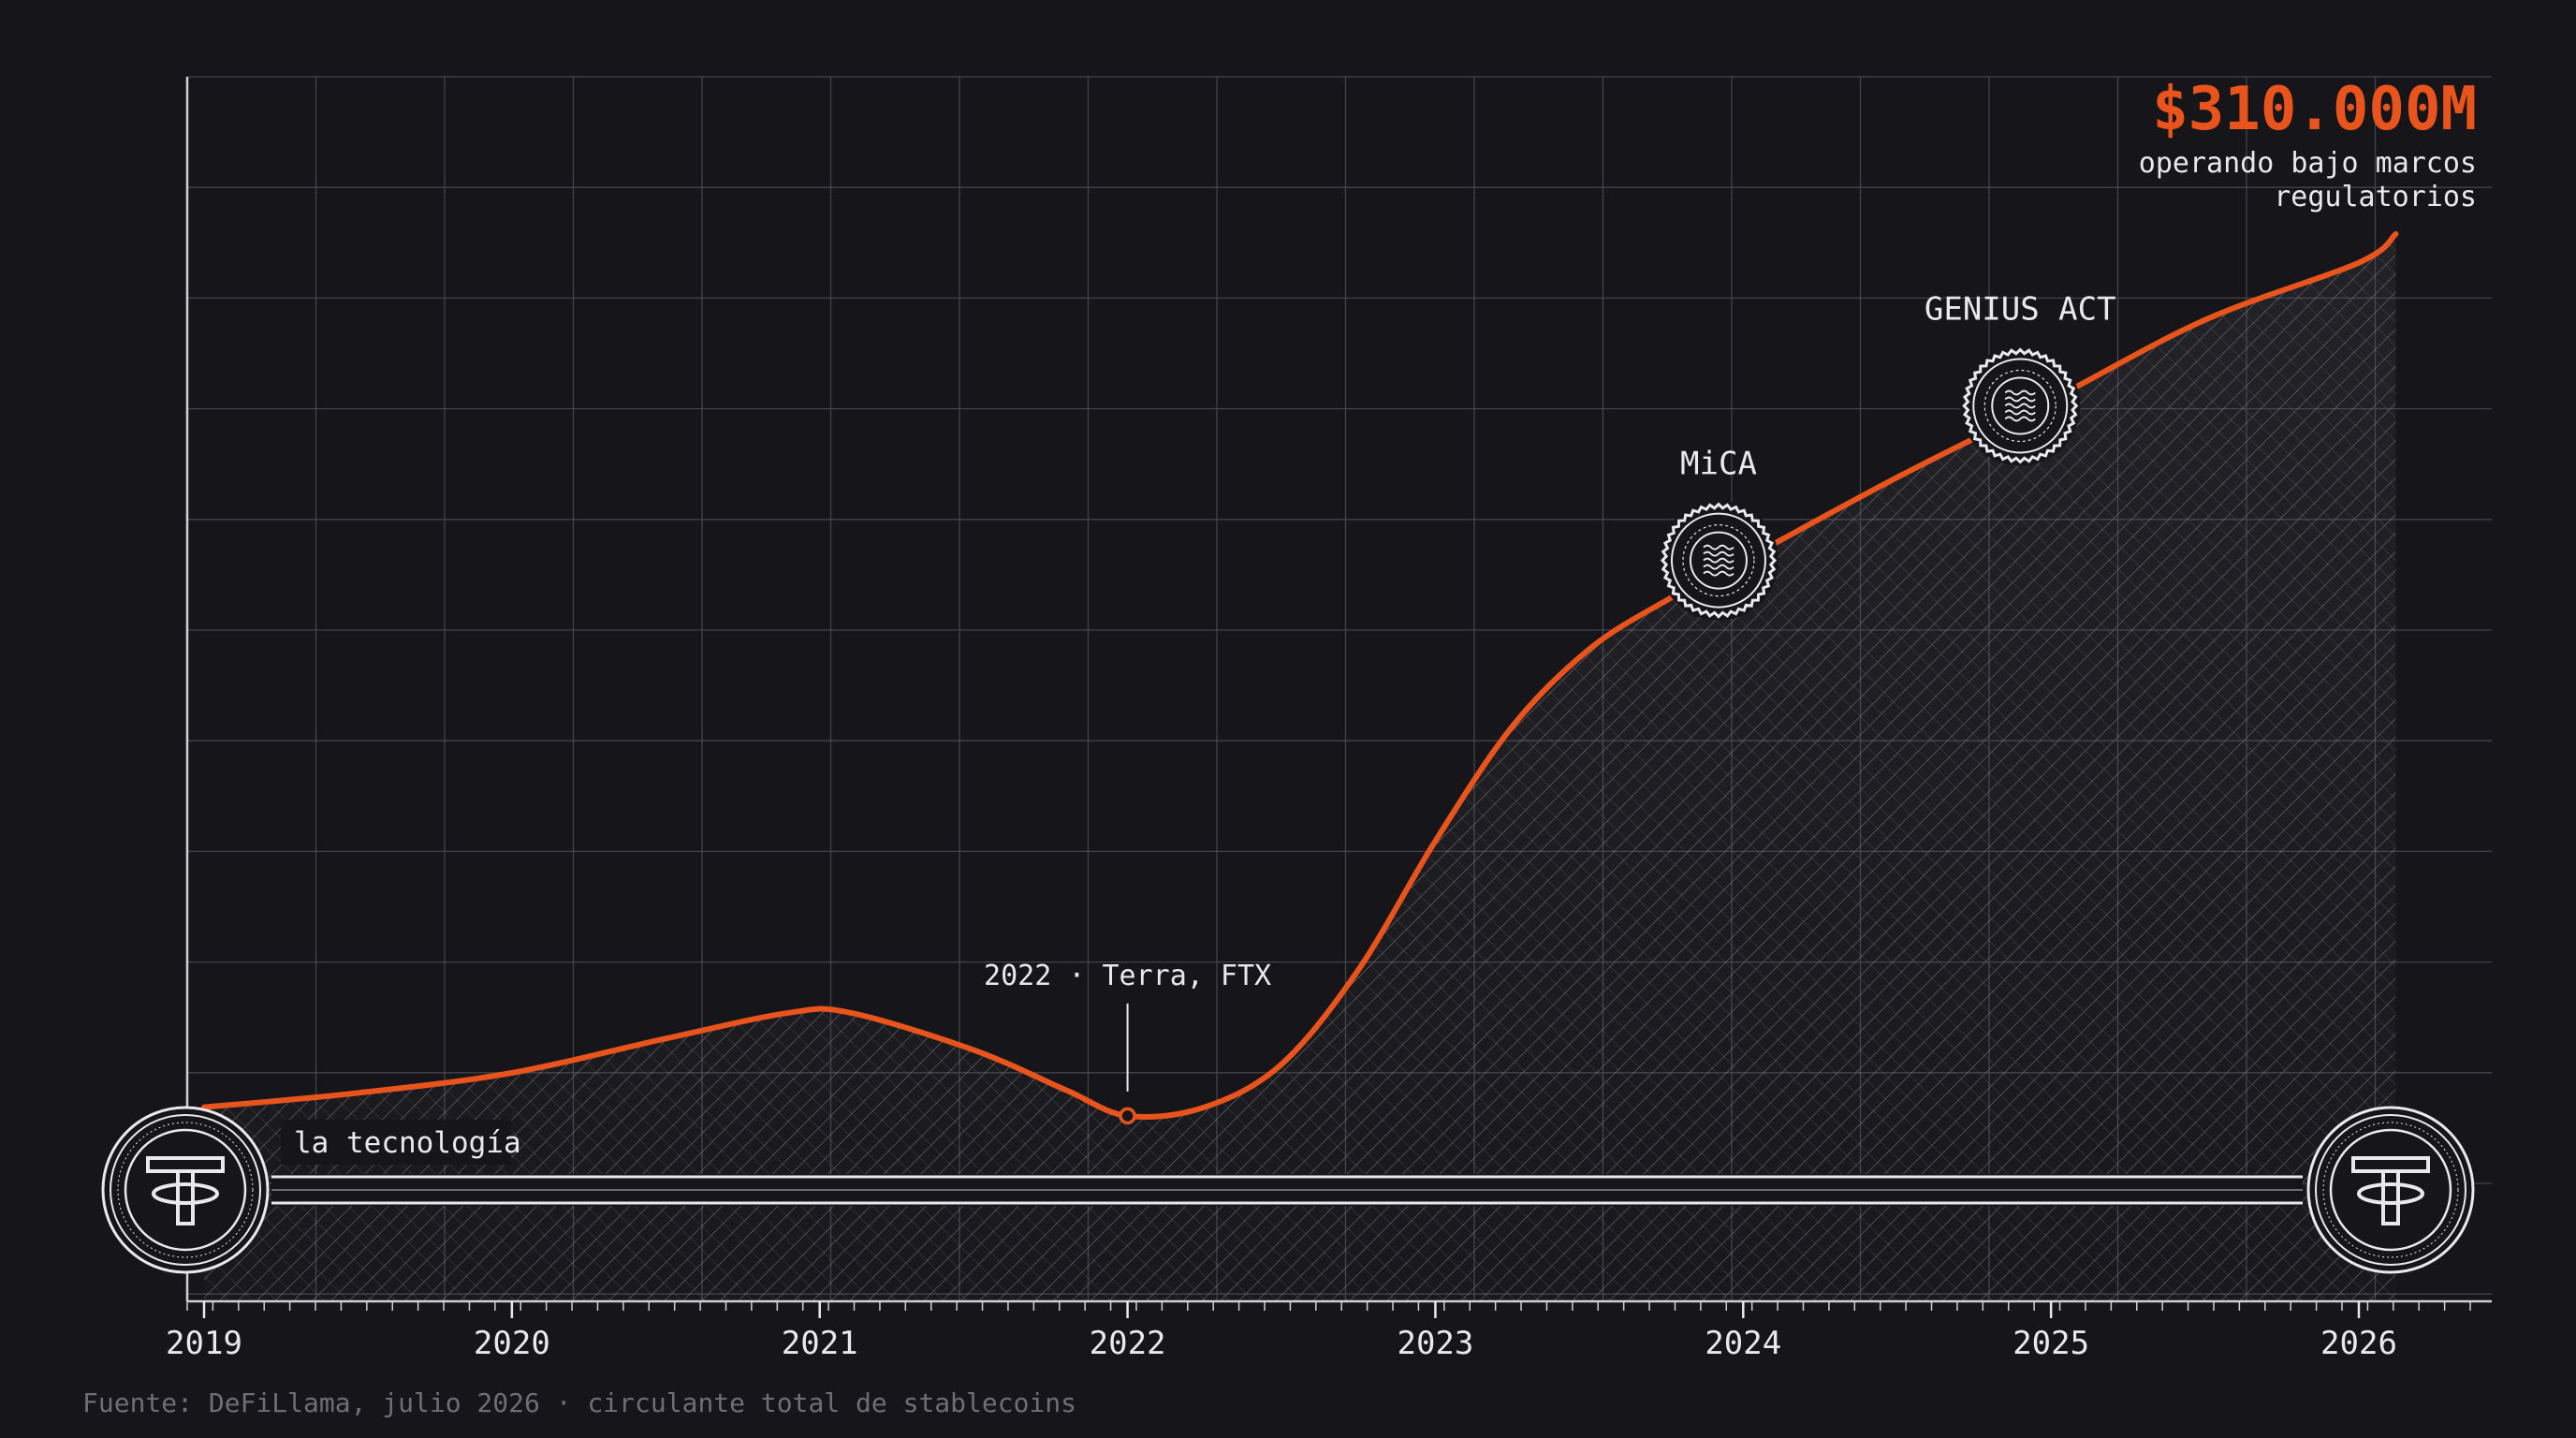  What do you see at coordinates (2020, 309) in the screenshot?
I see `genius-act-annotation-label: GENIUS ACT` at bounding box center [2020, 309].